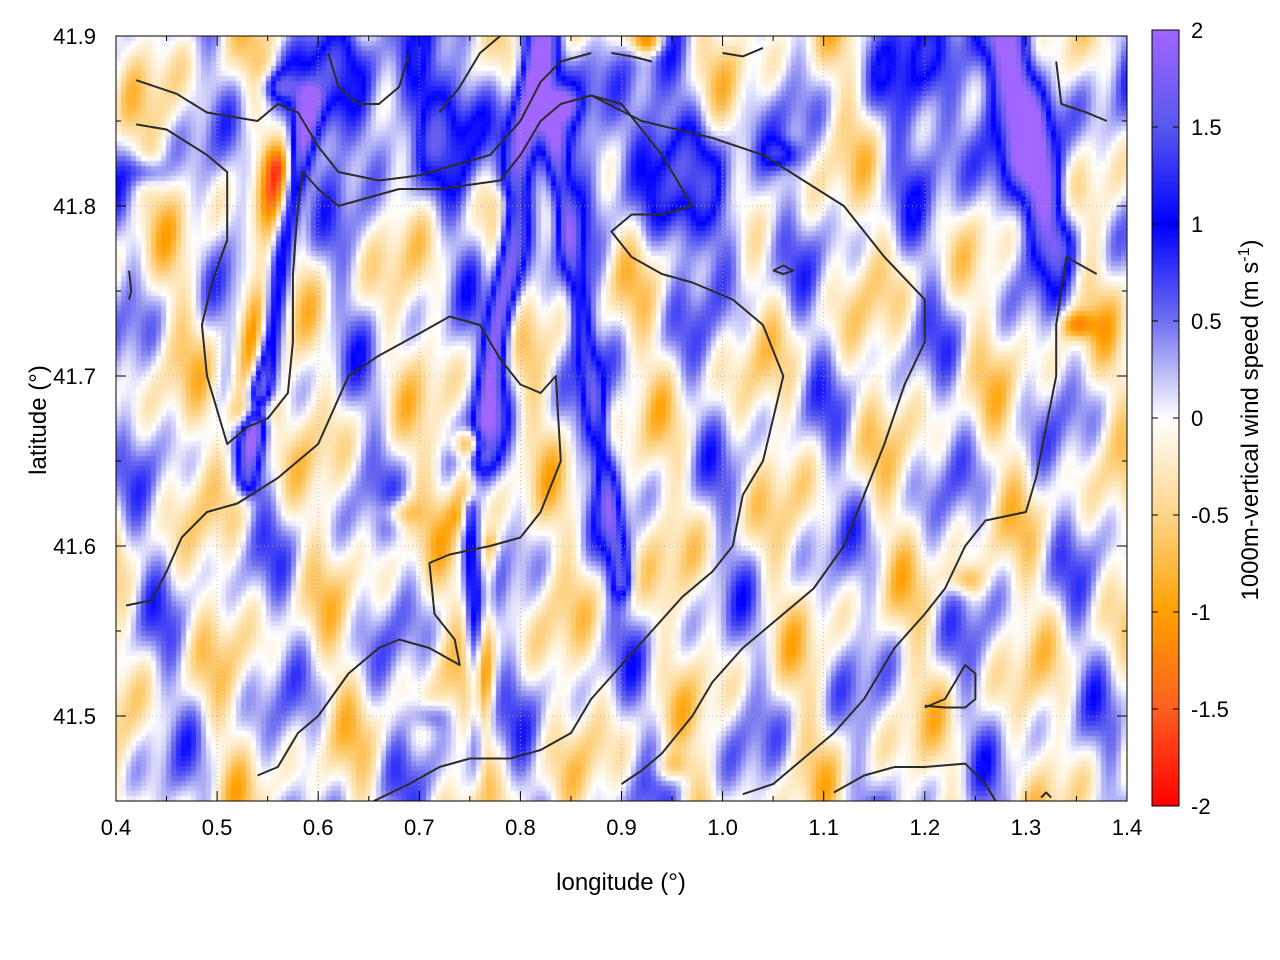 The image size is (1280, 960). What do you see at coordinates (1197, 30) in the screenshot?
I see `colorbar-tick-label: 2` at bounding box center [1197, 30].